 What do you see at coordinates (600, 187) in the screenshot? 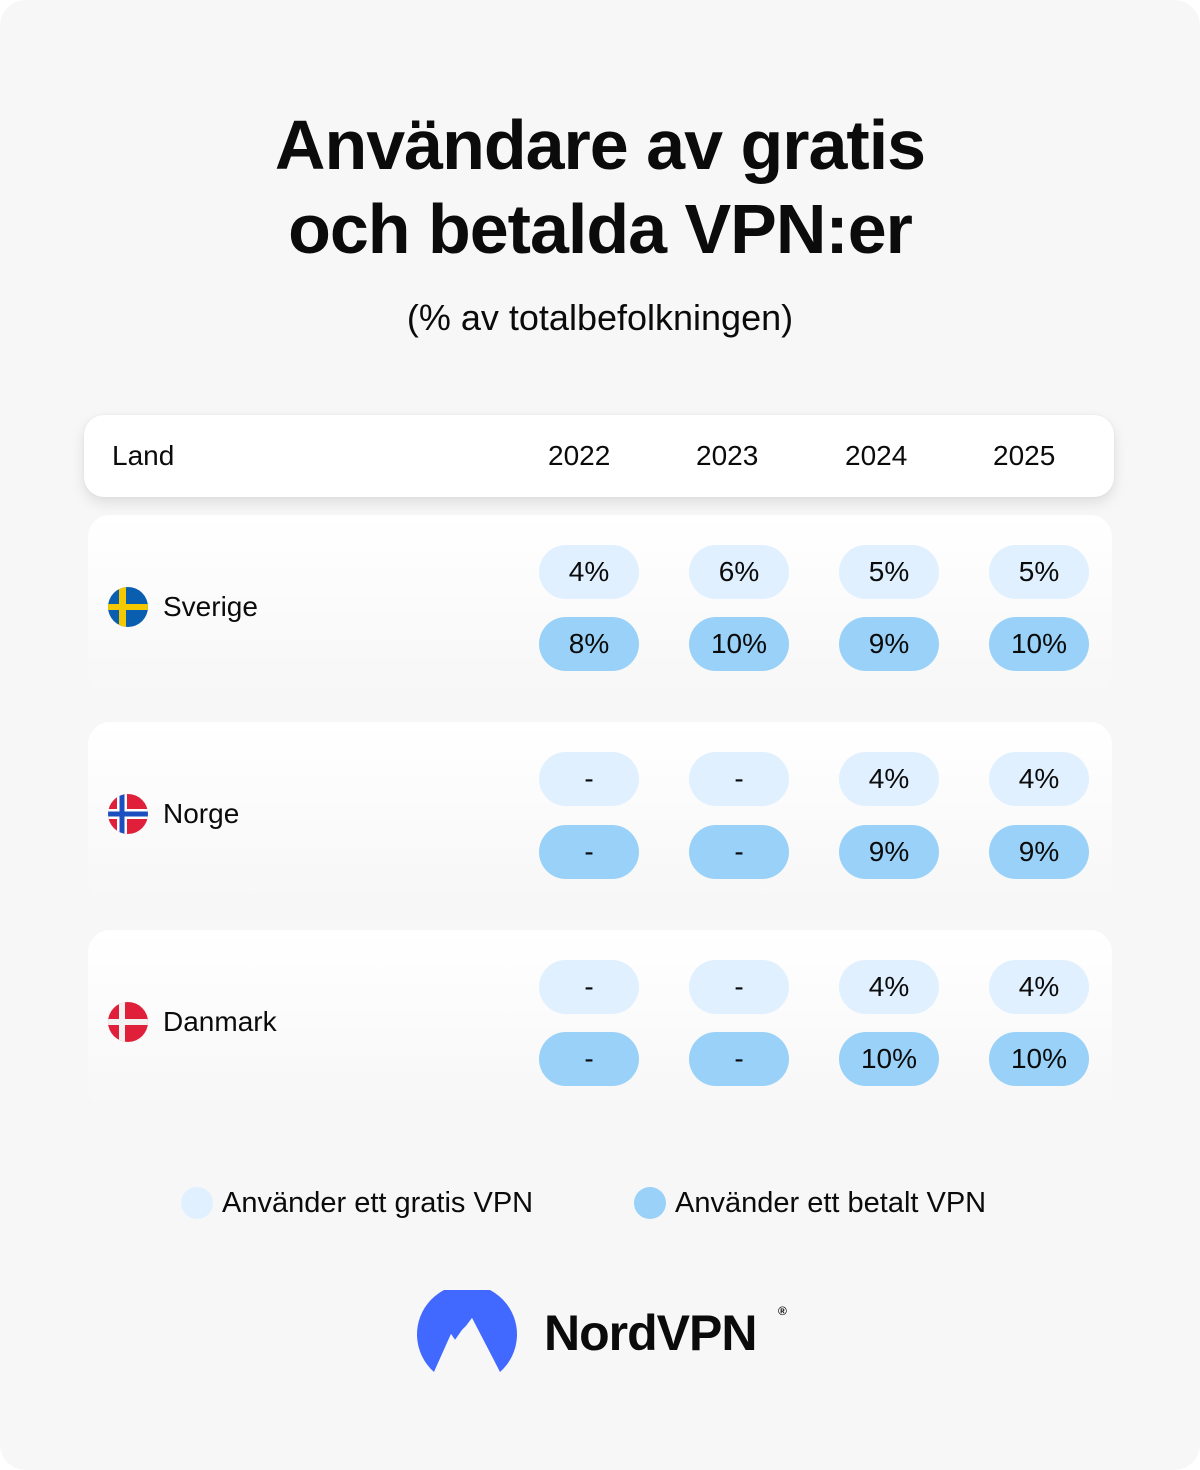
I see `page-title: Användare av gratis och betalda VPN:er` at bounding box center [600, 187].